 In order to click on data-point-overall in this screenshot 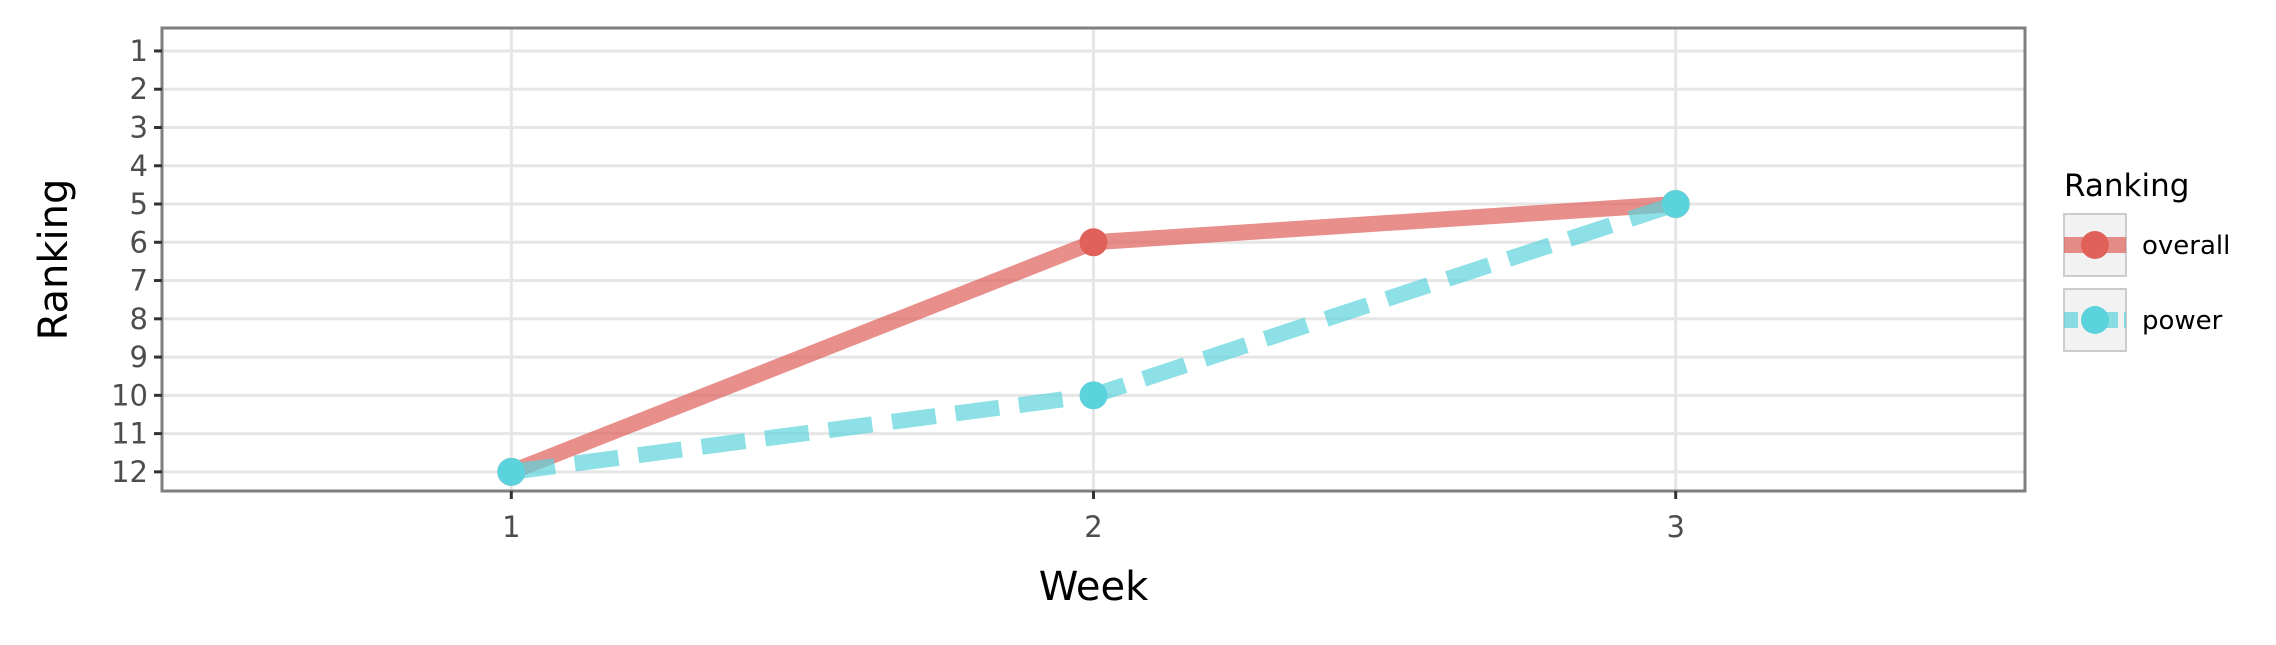, I will do `click(1093, 242)`.